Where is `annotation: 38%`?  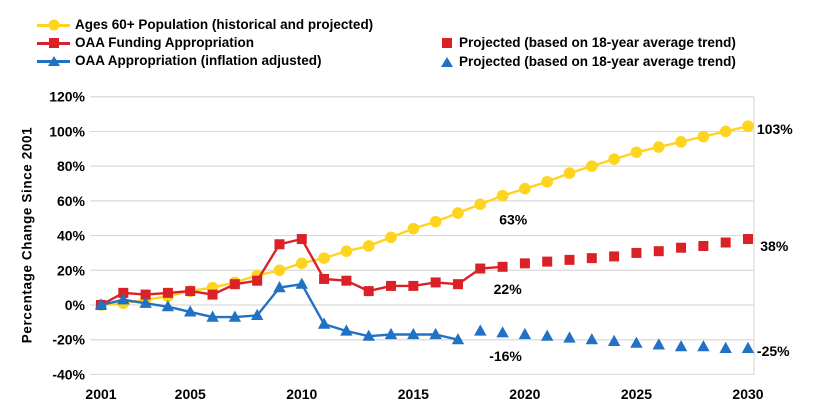 annotation: 38% is located at coordinates (774, 246).